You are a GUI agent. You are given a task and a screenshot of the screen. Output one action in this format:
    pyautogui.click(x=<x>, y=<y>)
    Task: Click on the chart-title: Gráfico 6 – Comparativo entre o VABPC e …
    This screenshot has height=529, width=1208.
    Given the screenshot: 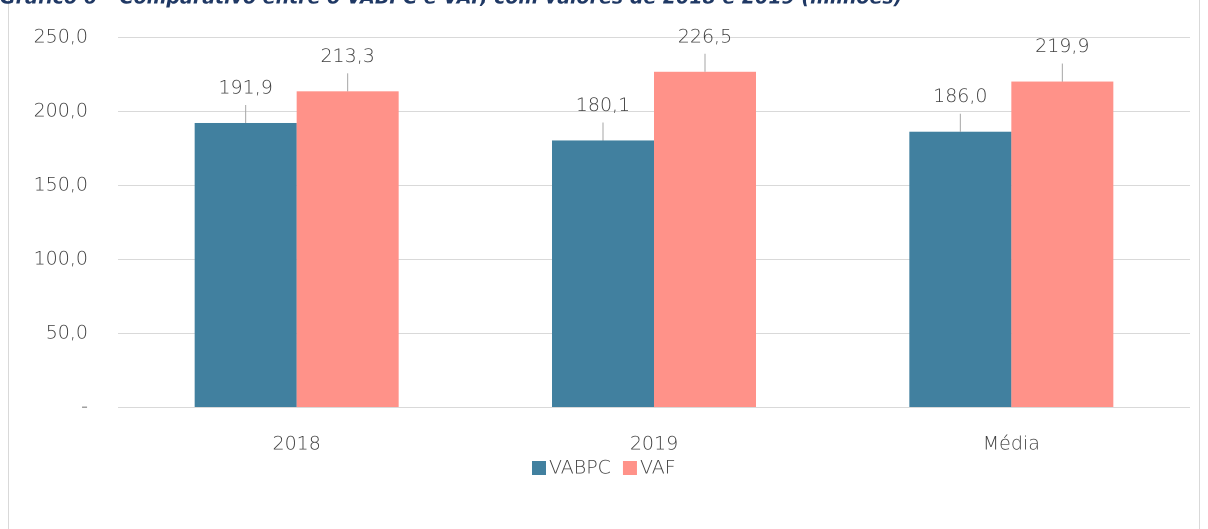 What is the action you would take?
    pyautogui.click(x=451, y=4)
    